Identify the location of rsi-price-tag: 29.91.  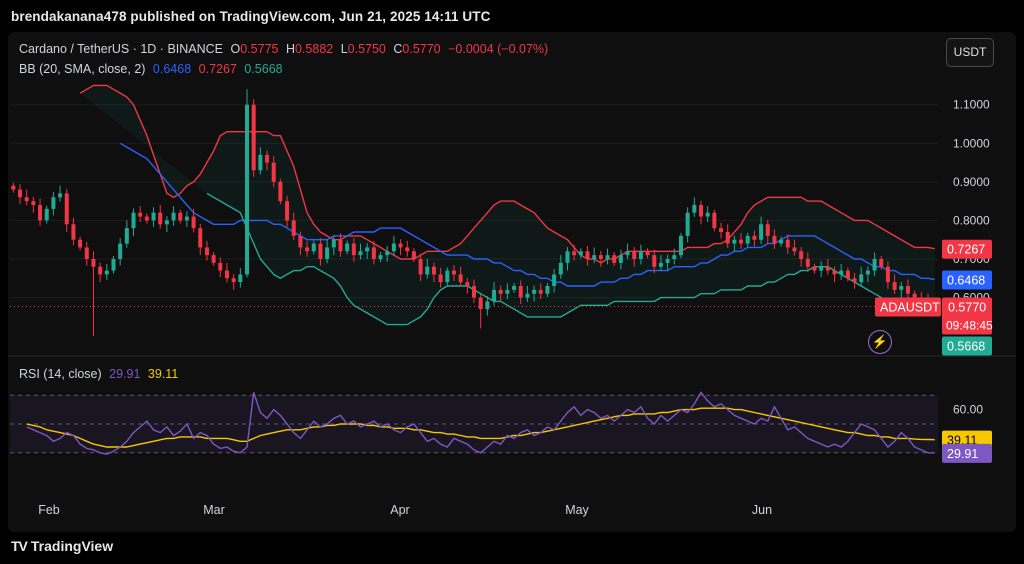
(962, 454).